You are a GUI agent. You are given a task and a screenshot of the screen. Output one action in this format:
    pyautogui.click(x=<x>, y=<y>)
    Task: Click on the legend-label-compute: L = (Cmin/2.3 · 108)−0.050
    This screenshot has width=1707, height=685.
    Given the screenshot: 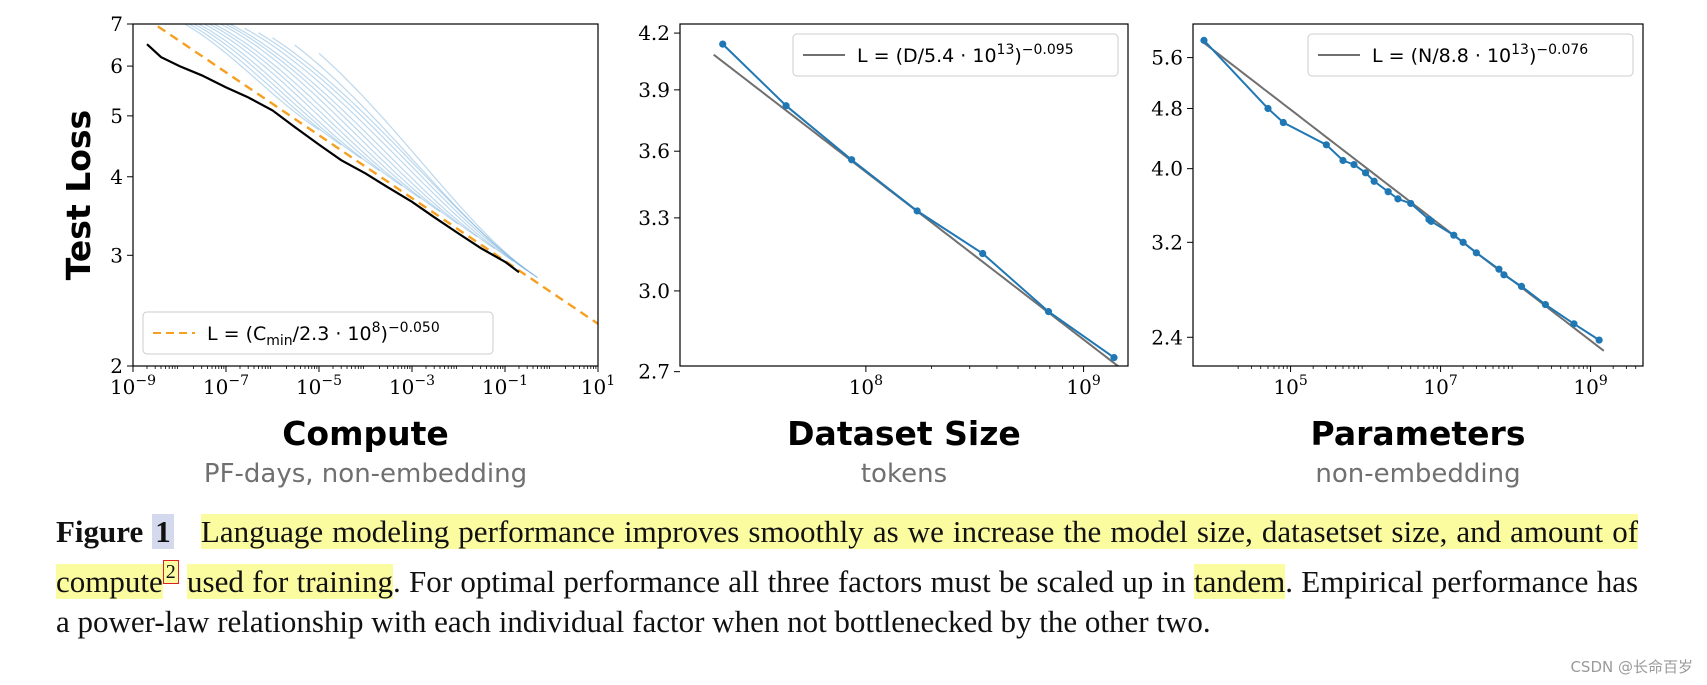 What is the action you would take?
    pyautogui.click(x=323, y=334)
    